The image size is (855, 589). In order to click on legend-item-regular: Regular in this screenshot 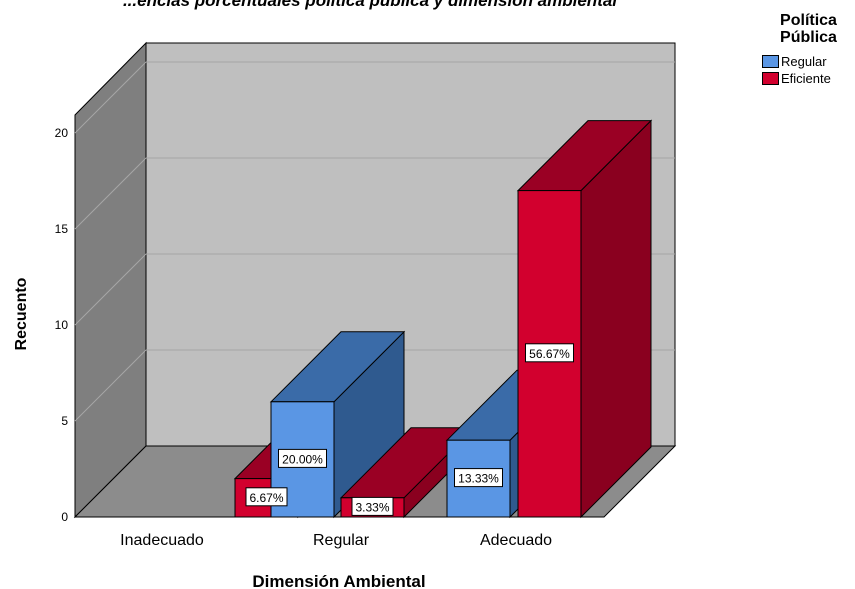, I will do `click(808, 61)`.